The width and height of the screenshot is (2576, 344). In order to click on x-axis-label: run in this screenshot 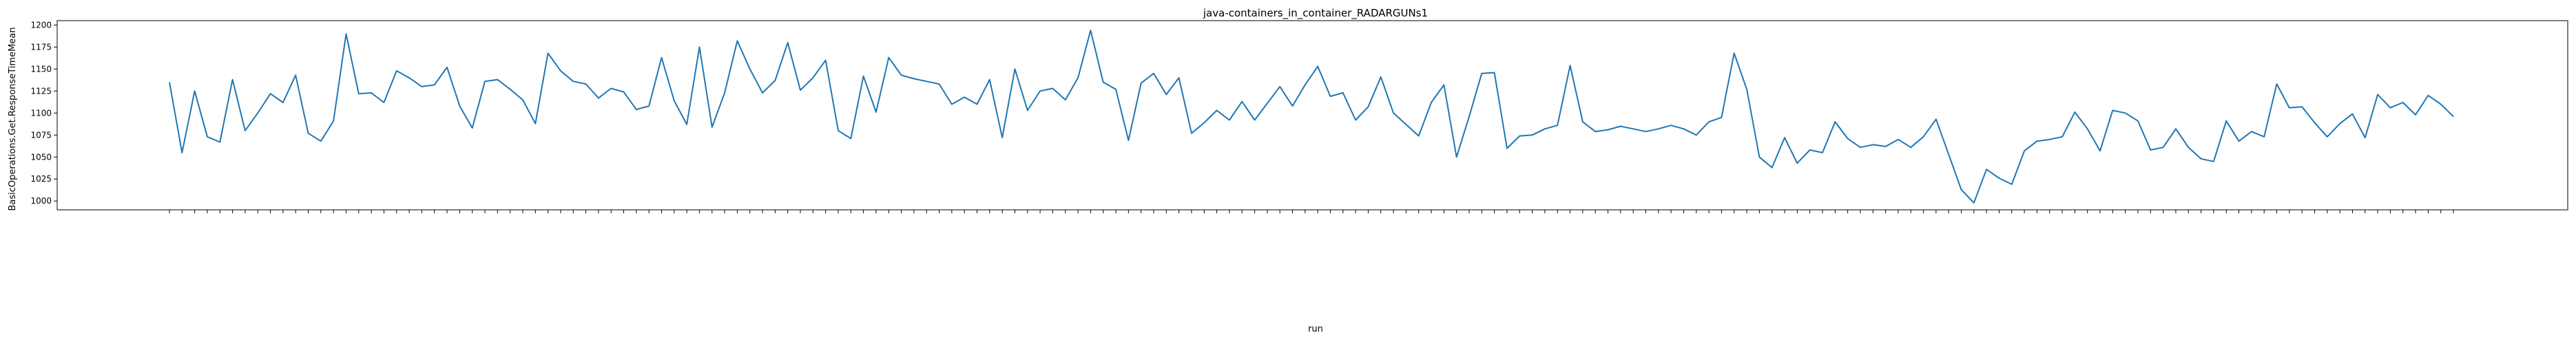, I will do `click(1315, 329)`.